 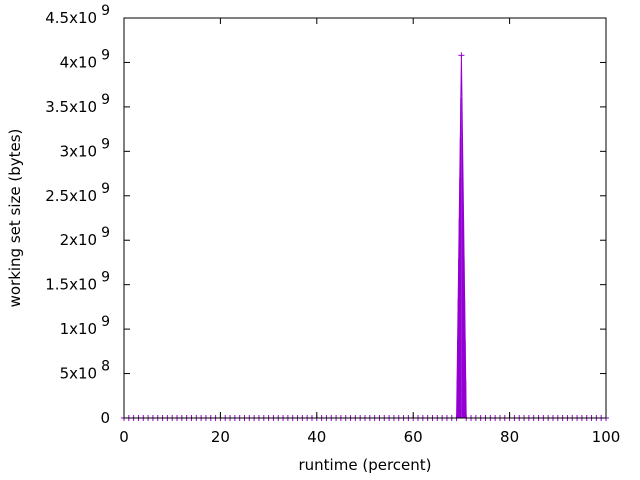 What do you see at coordinates (220, 437) in the screenshot?
I see `x-tick-label: 20` at bounding box center [220, 437].